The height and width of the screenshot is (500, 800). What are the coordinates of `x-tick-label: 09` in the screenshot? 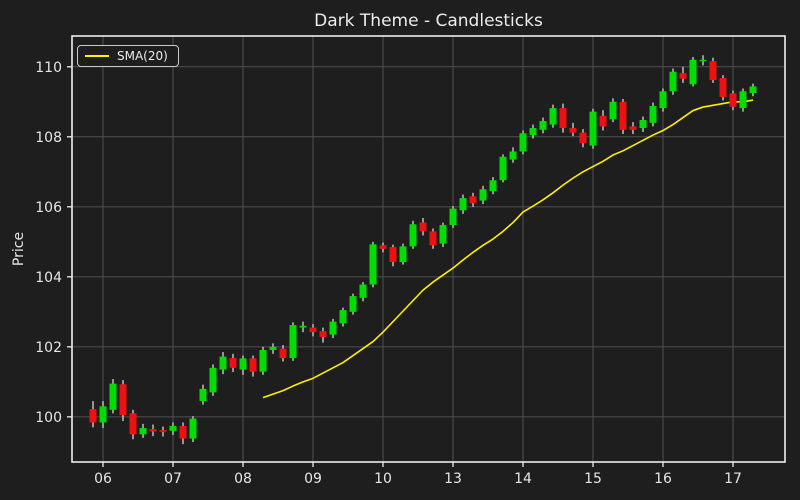 It's located at (313, 479).